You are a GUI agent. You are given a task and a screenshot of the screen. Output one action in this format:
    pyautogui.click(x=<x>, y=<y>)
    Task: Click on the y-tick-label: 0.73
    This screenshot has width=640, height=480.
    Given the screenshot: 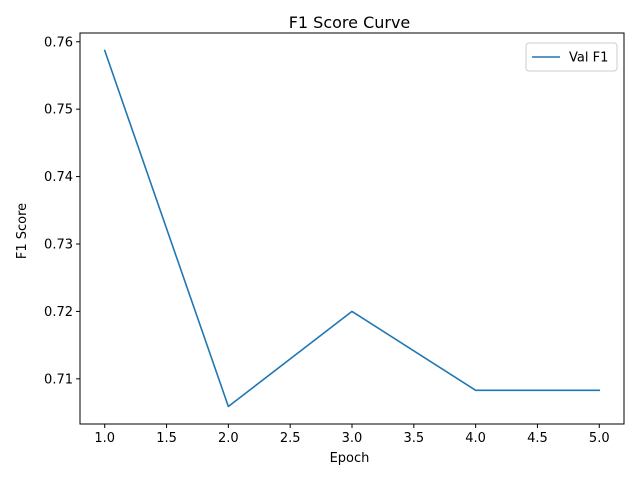 What is the action you would take?
    pyautogui.click(x=58, y=245)
    